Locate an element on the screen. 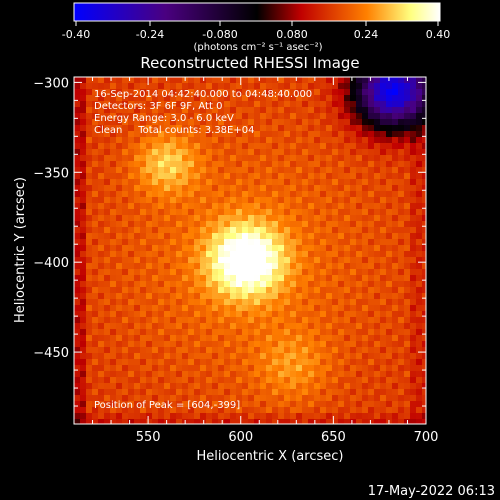 This screenshot has width=500, height=500. colorbar-tick-label: -0.080 is located at coordinates (219, 34).